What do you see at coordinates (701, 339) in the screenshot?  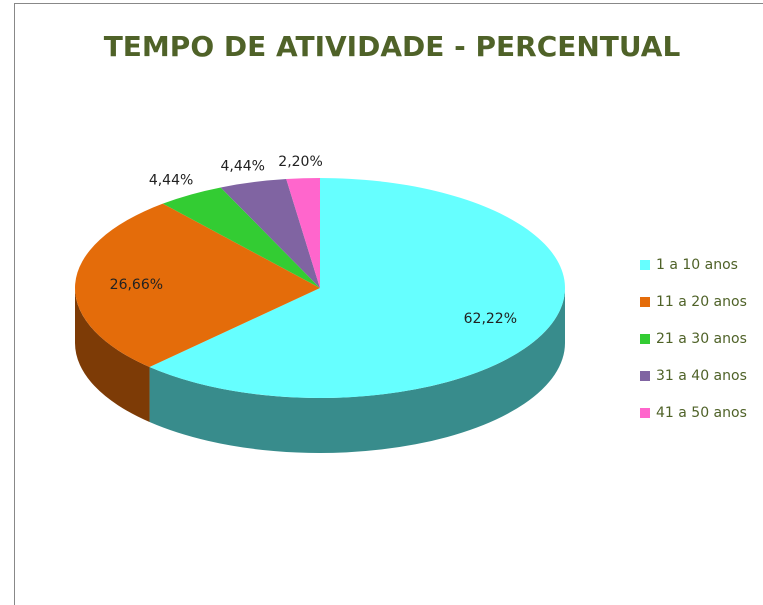 I see `legend-label: 21 a 30 anos` at bounding box center [701, 339].